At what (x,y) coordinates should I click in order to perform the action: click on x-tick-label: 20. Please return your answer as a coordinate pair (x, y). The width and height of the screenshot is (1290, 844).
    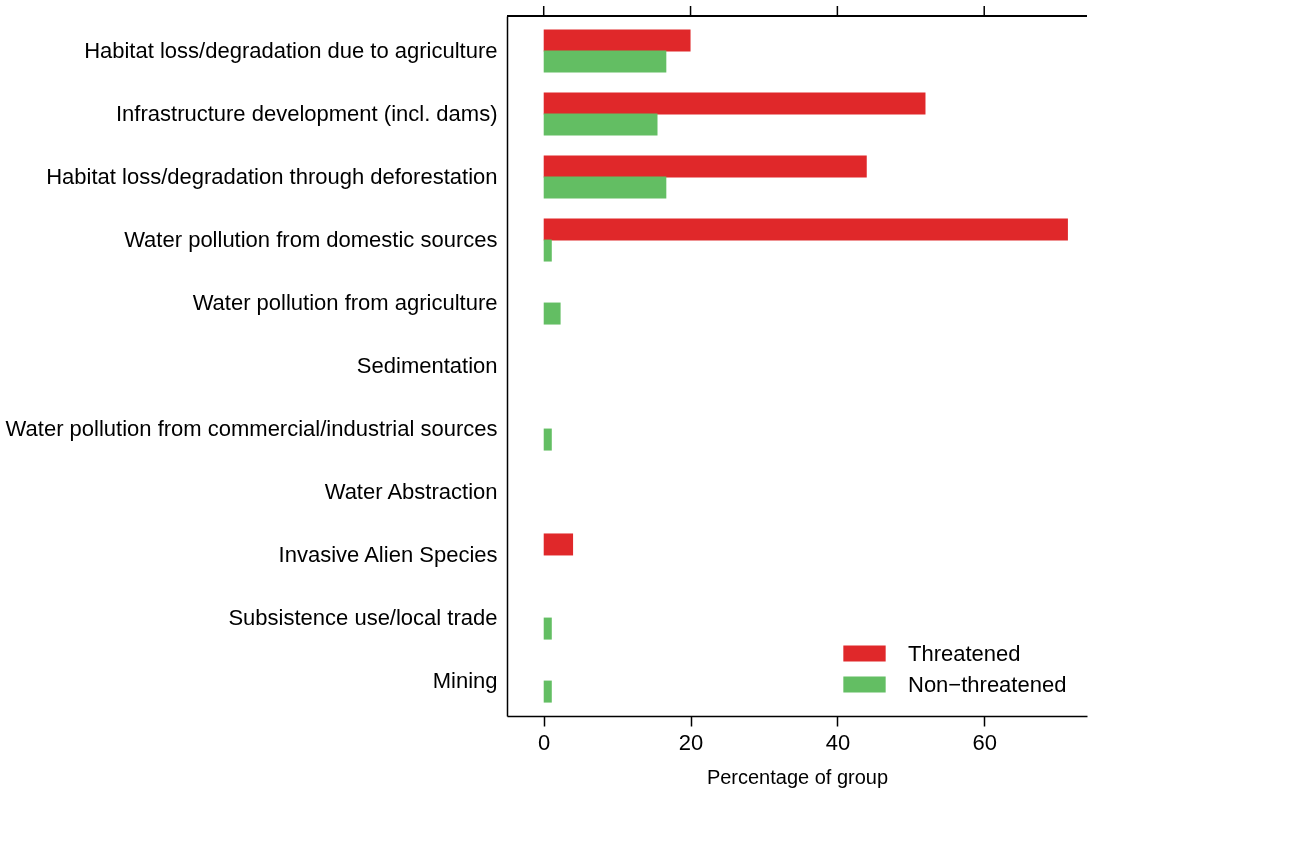
    Looking at the image, I should click on (691, 742).